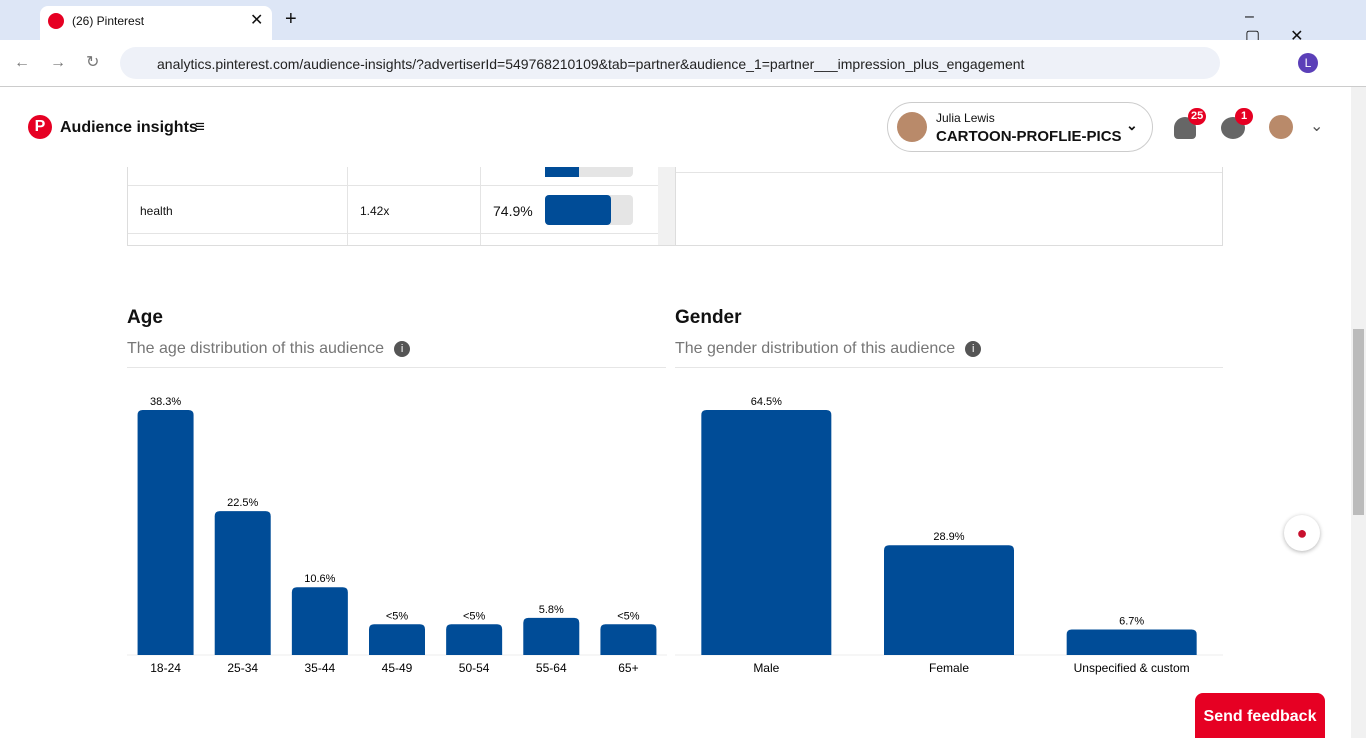  I want to click on value-label: 64.5%, so click(766, 402).